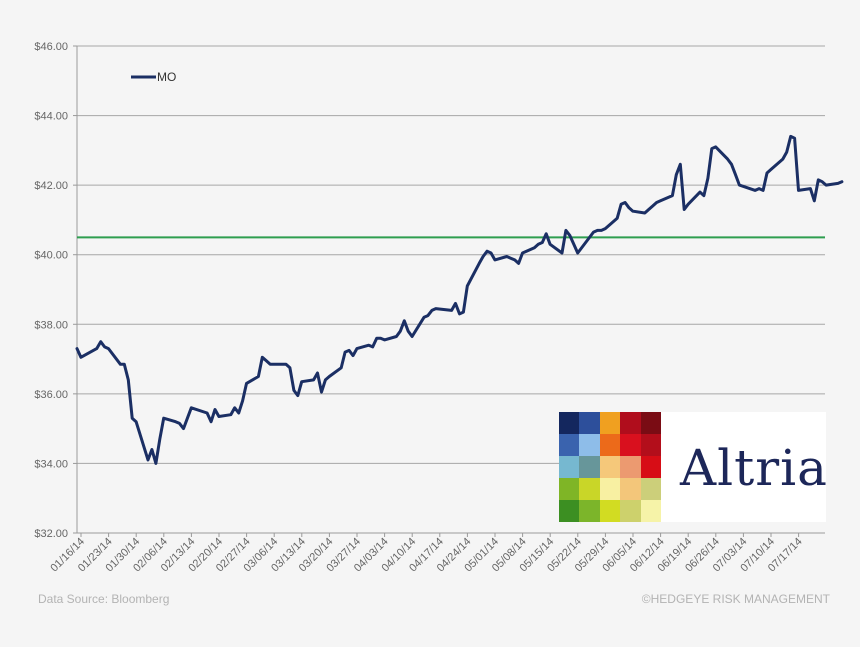 The height and width of the screenshot is (647, 860). Describe the element at coordinates (51, 395) in the screenshot. I see `y-tick-label: $36.00` at that location.